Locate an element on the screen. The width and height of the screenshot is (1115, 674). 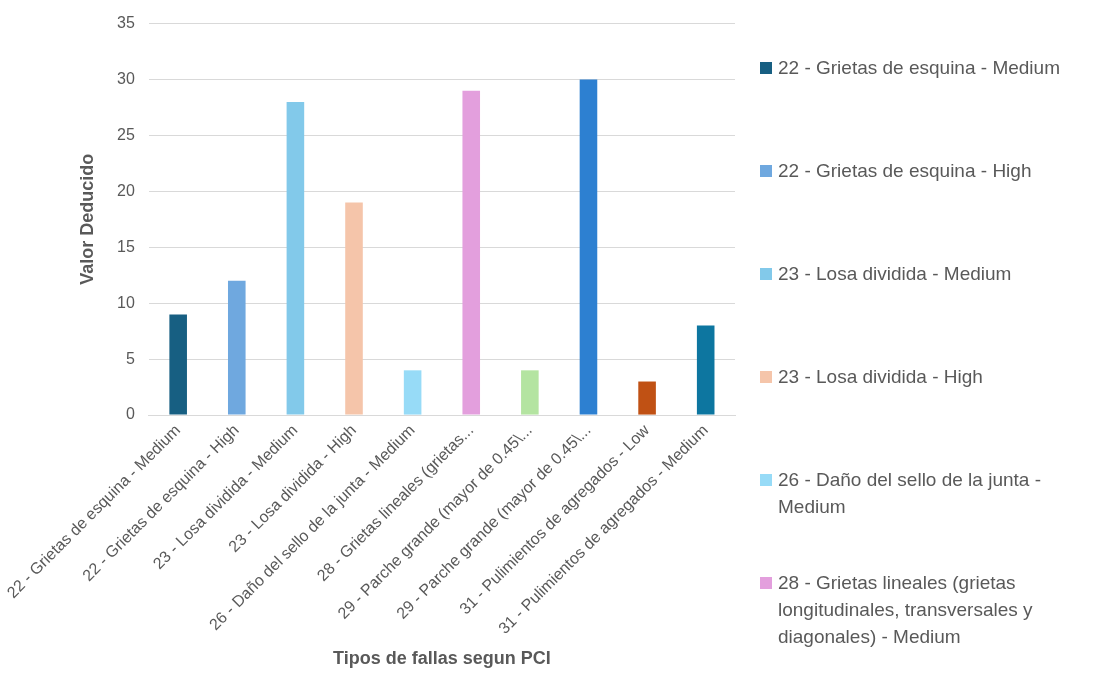
y-tick-label: 20 is located at coordinates (126, 190).